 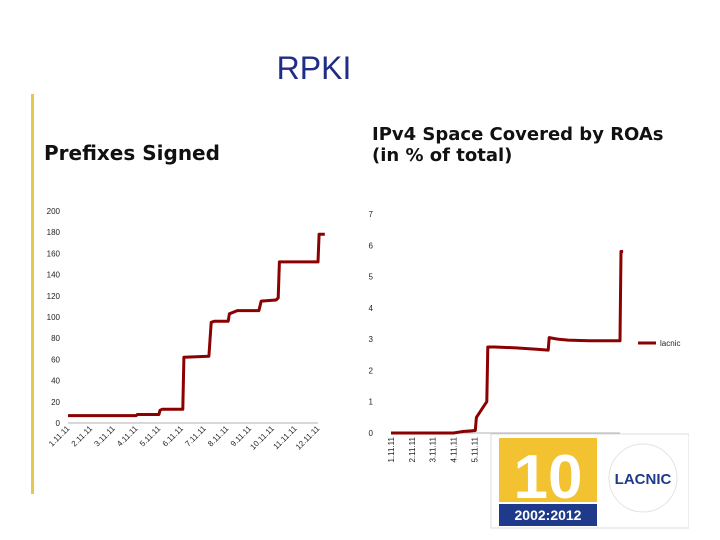 What do you see at coordinates (132, 153) in the screenshot?
I see `chart1-title: Prefixes Signed` at bounding box center [132, 153].